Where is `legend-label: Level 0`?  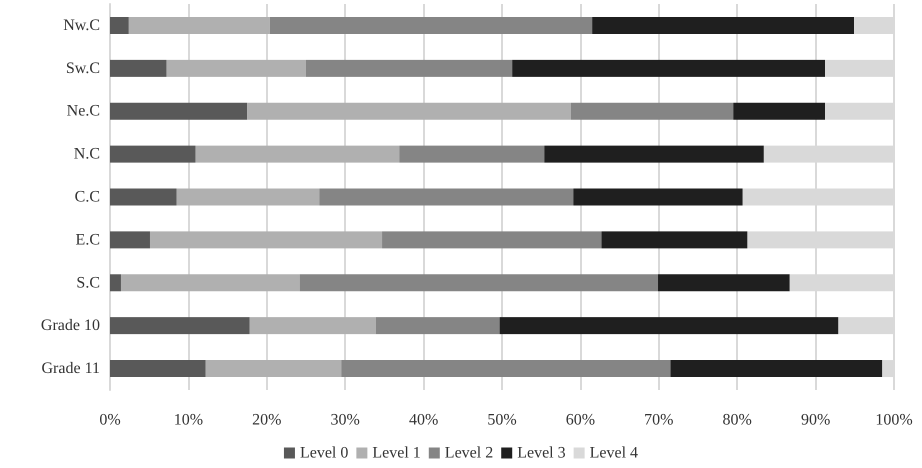
legend-label: Level 0 is located at coordinates (324, 453).